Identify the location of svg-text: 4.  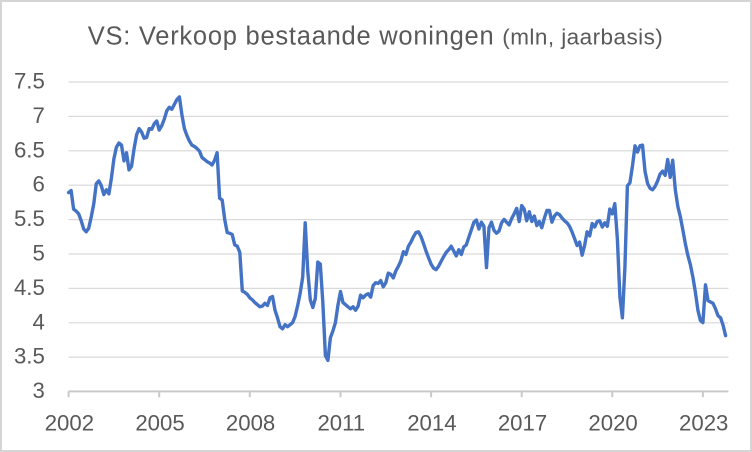
(38, 321).